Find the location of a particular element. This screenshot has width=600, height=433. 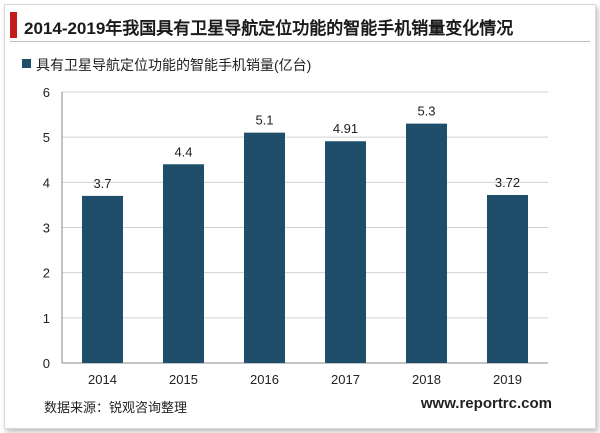

website-url: www.reportrc.com is located at coordinates (486, 403).